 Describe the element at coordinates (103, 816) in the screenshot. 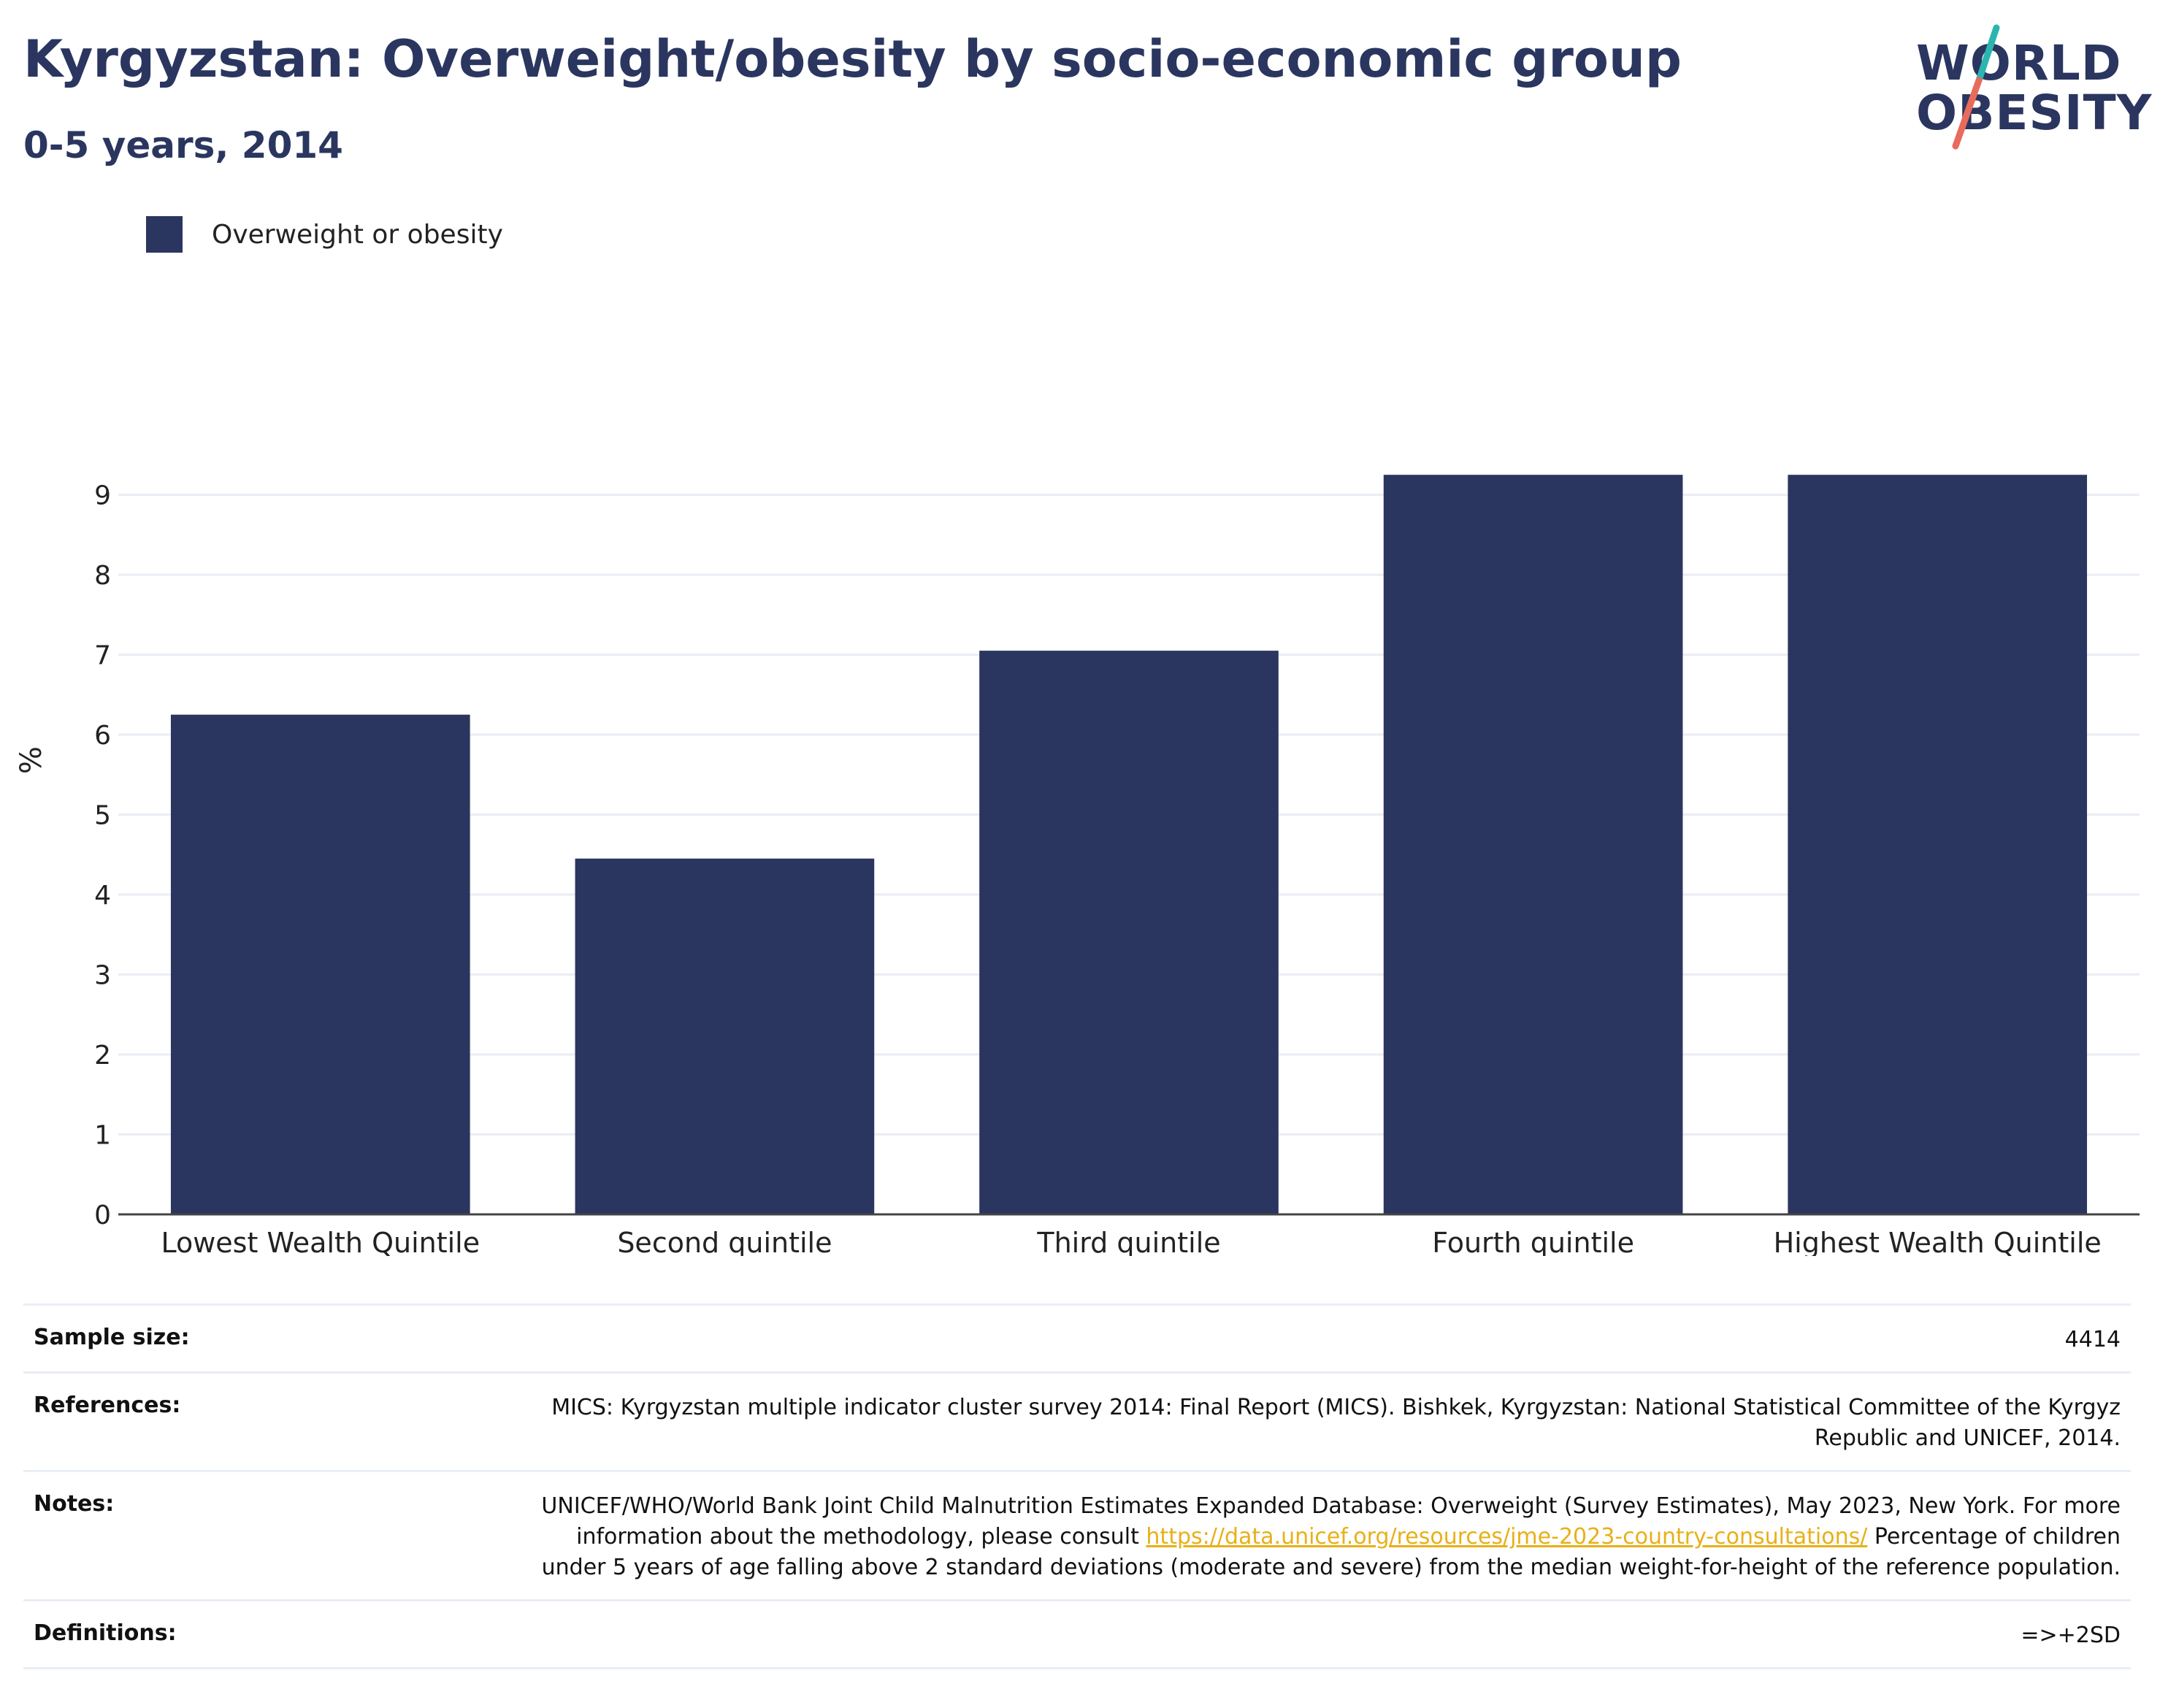

I see `y-tick-label-5: 5` at that location.